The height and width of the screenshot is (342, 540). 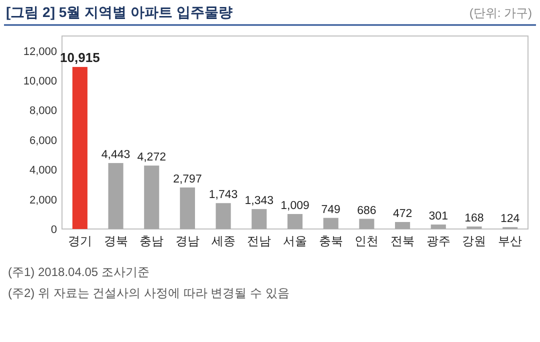 What do you see at coordinates (152, 241) in the screenshot?
I see `x-tick-label: 충남` at bounding box center [152, 241].